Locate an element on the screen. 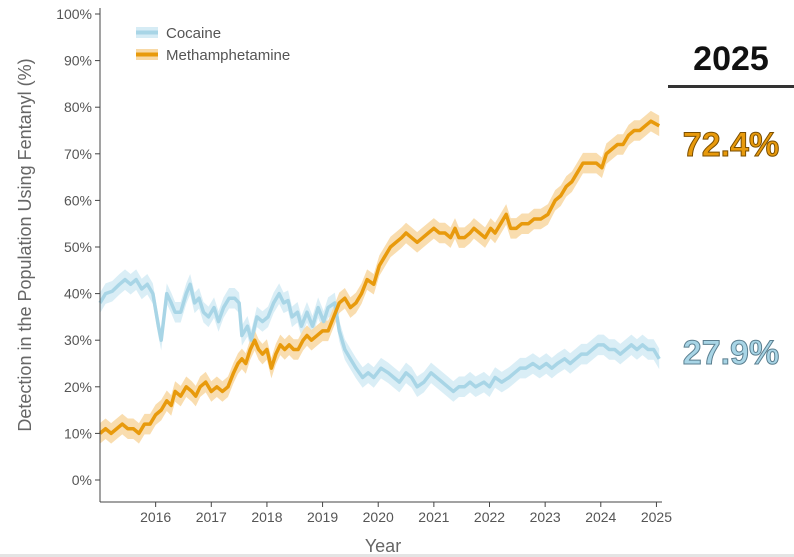  x-axis-title: Year is located at coordinates (383, 546).